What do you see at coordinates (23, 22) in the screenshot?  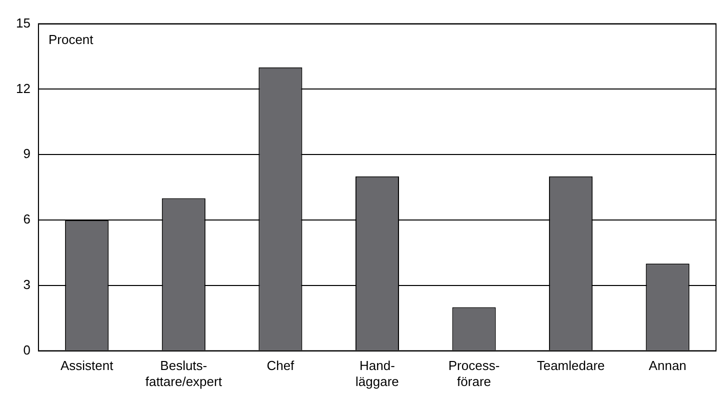 I see `y-tick-label: 15` at bounding box center [23, 22].